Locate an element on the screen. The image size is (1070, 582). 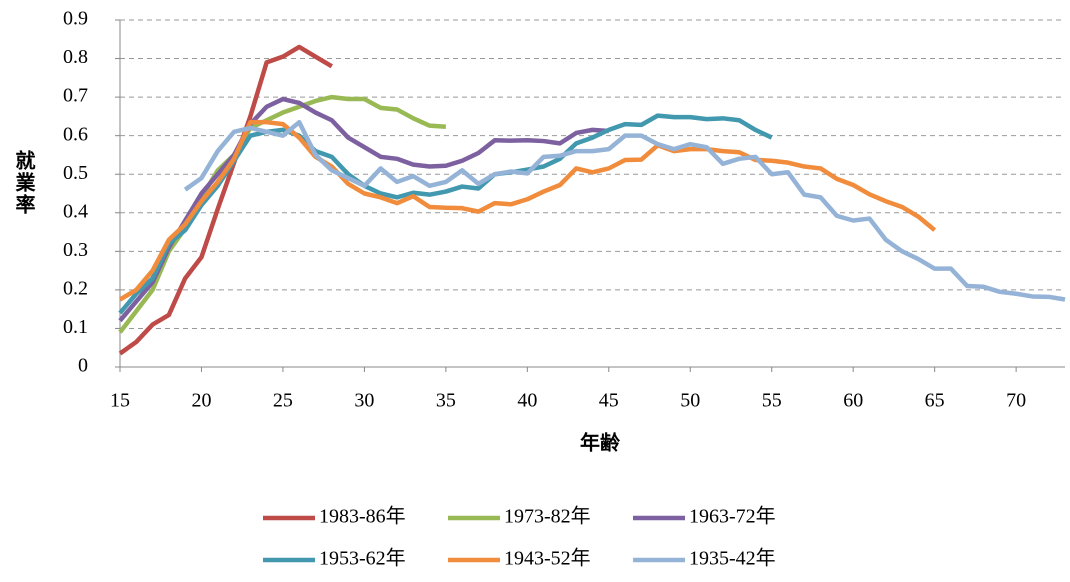
legend-label: 1973-82年 is located at coordinates (547, 516).